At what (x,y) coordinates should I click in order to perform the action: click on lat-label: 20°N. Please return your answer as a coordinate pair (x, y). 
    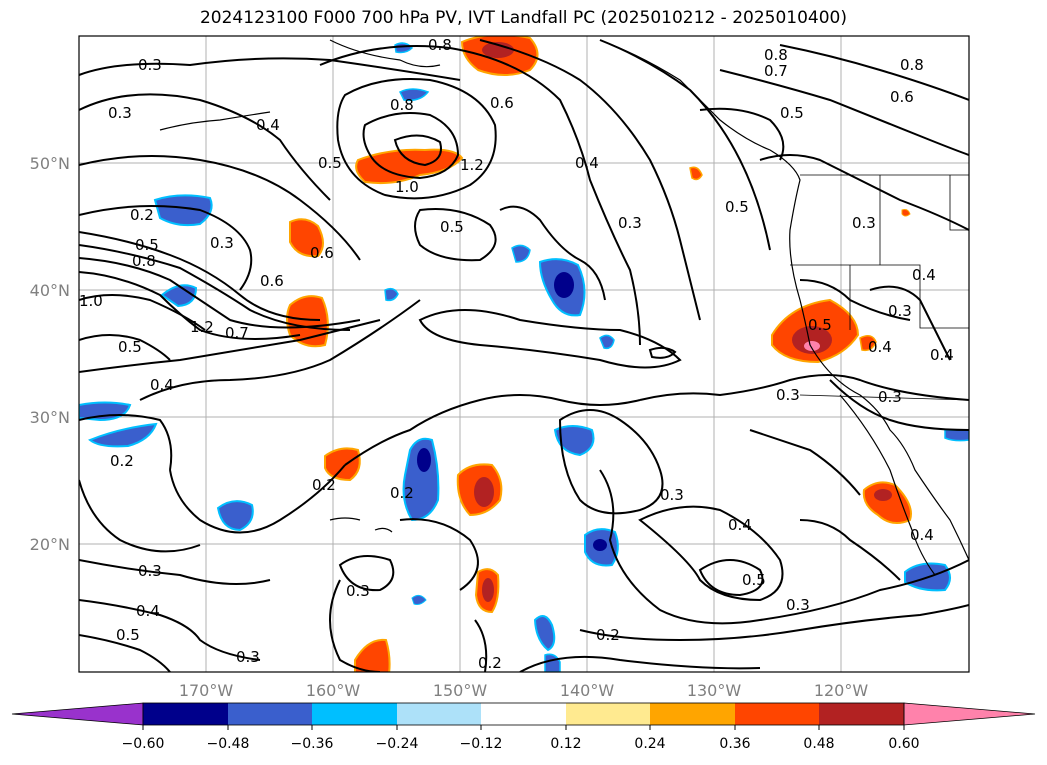
    Looking at the image, I should click on (50, 544).